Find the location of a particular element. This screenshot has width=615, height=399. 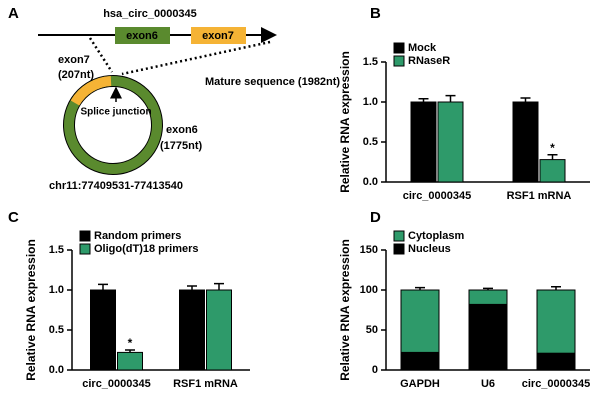

exon6-box is located at coordinates (142, 35).